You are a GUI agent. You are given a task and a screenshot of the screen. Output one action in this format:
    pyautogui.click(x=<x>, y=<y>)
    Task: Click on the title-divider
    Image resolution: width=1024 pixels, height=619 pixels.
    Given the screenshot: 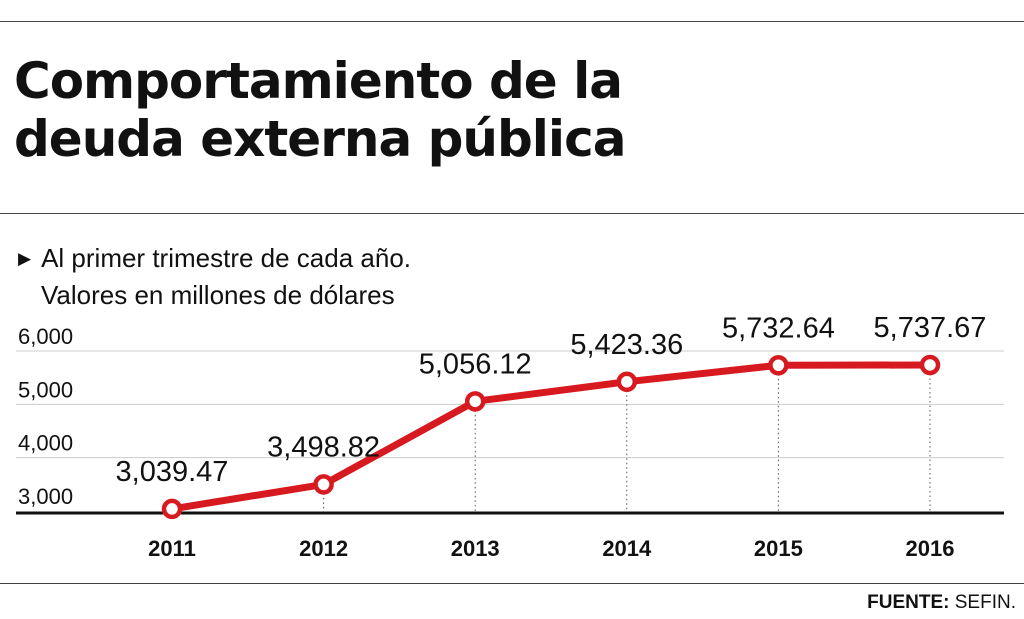 What is the action you would take?
    pyautogui.click(x=512, y=213)
    